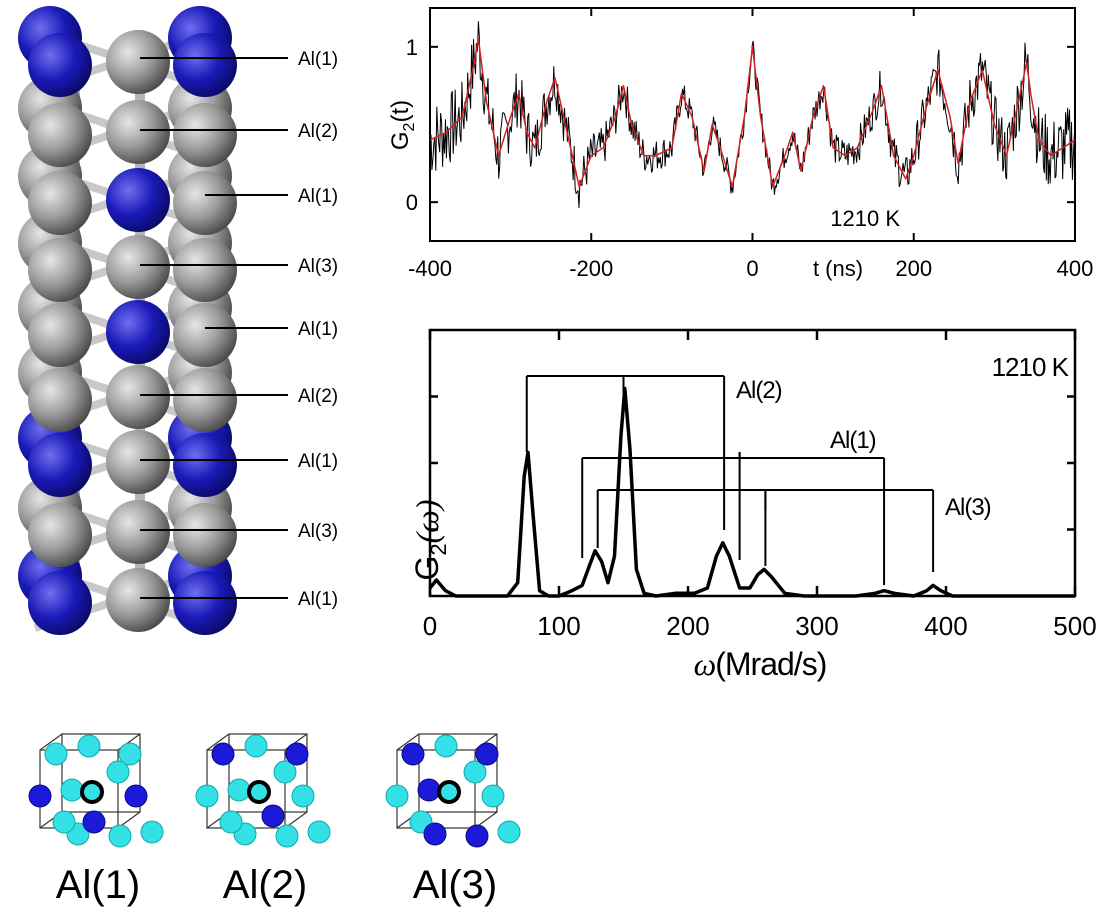  I want to click on x-tick-label: -200, so click(591, 268).